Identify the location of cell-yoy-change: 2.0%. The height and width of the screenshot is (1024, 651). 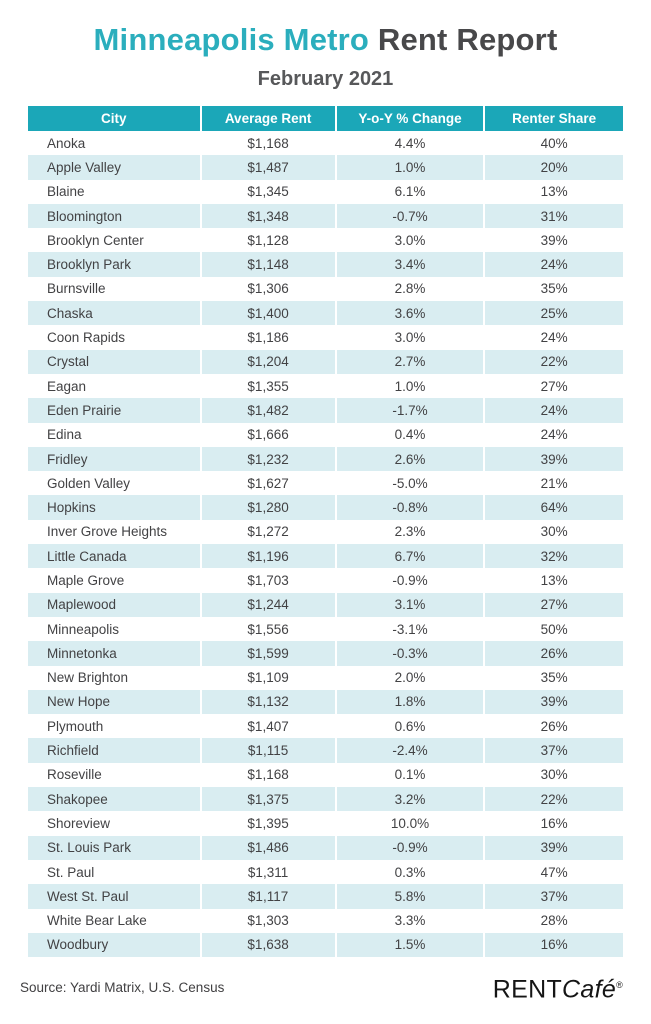
(409, 677).